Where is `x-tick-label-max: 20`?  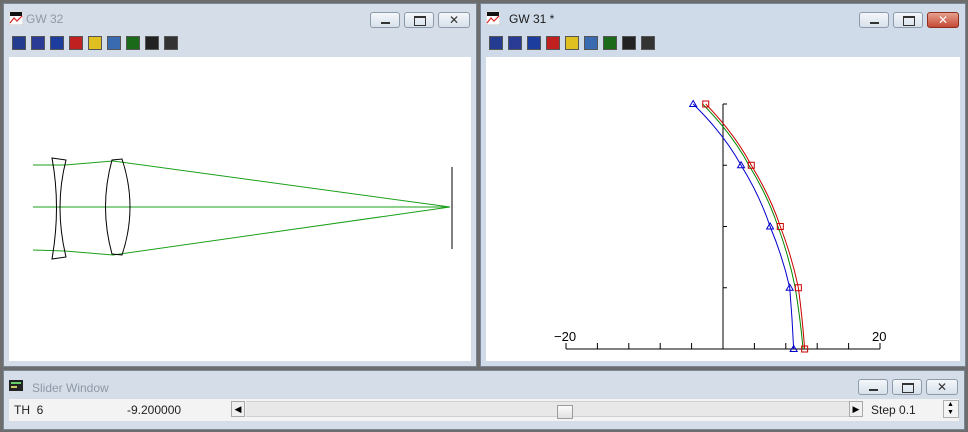 x-tick-label-max: 20 is located at coordinates (879, 336).